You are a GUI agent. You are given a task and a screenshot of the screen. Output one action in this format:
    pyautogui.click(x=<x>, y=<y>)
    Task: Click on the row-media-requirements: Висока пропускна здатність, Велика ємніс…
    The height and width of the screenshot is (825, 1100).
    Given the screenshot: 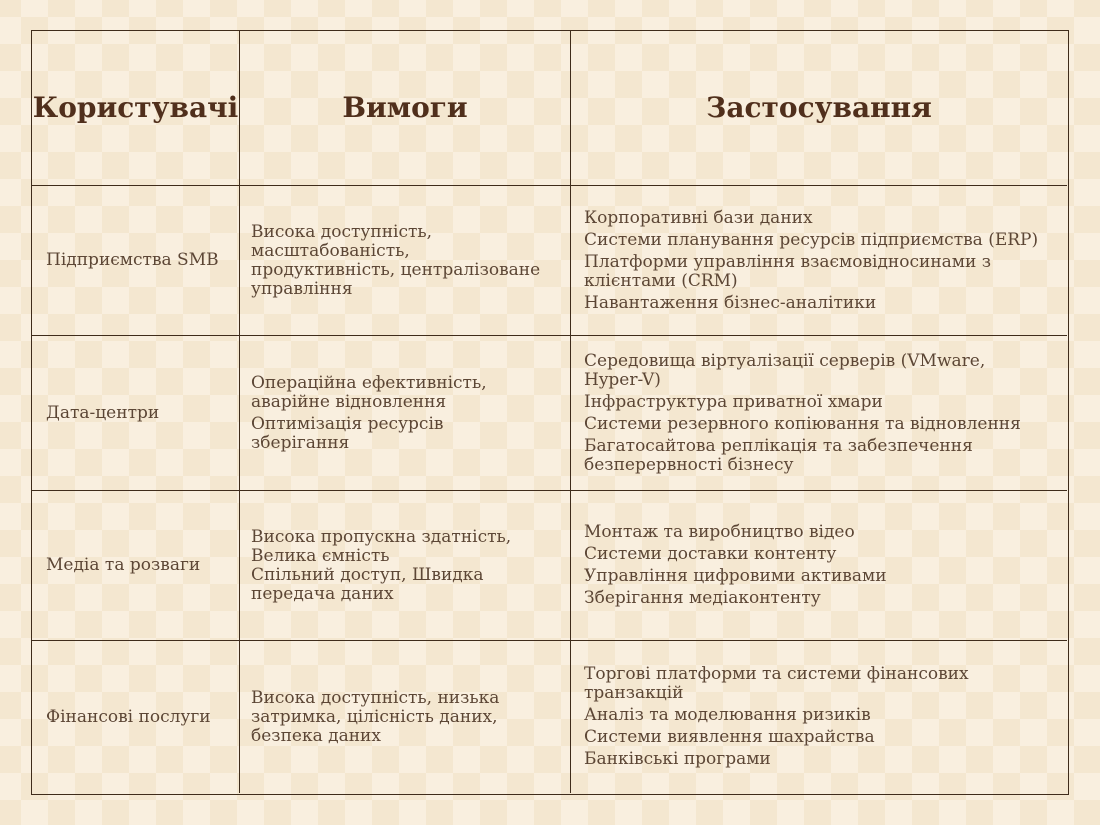 What is the action you would take?
    pyautogui.click(x=405, y=566)
    